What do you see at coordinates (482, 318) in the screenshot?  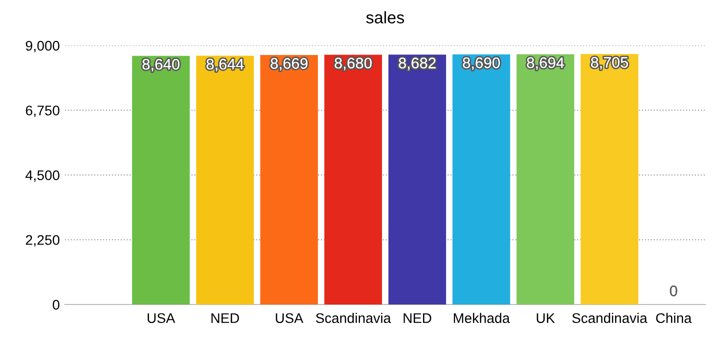 I see `x-tick-label: Mekhada` at bounding box center [482, 318].